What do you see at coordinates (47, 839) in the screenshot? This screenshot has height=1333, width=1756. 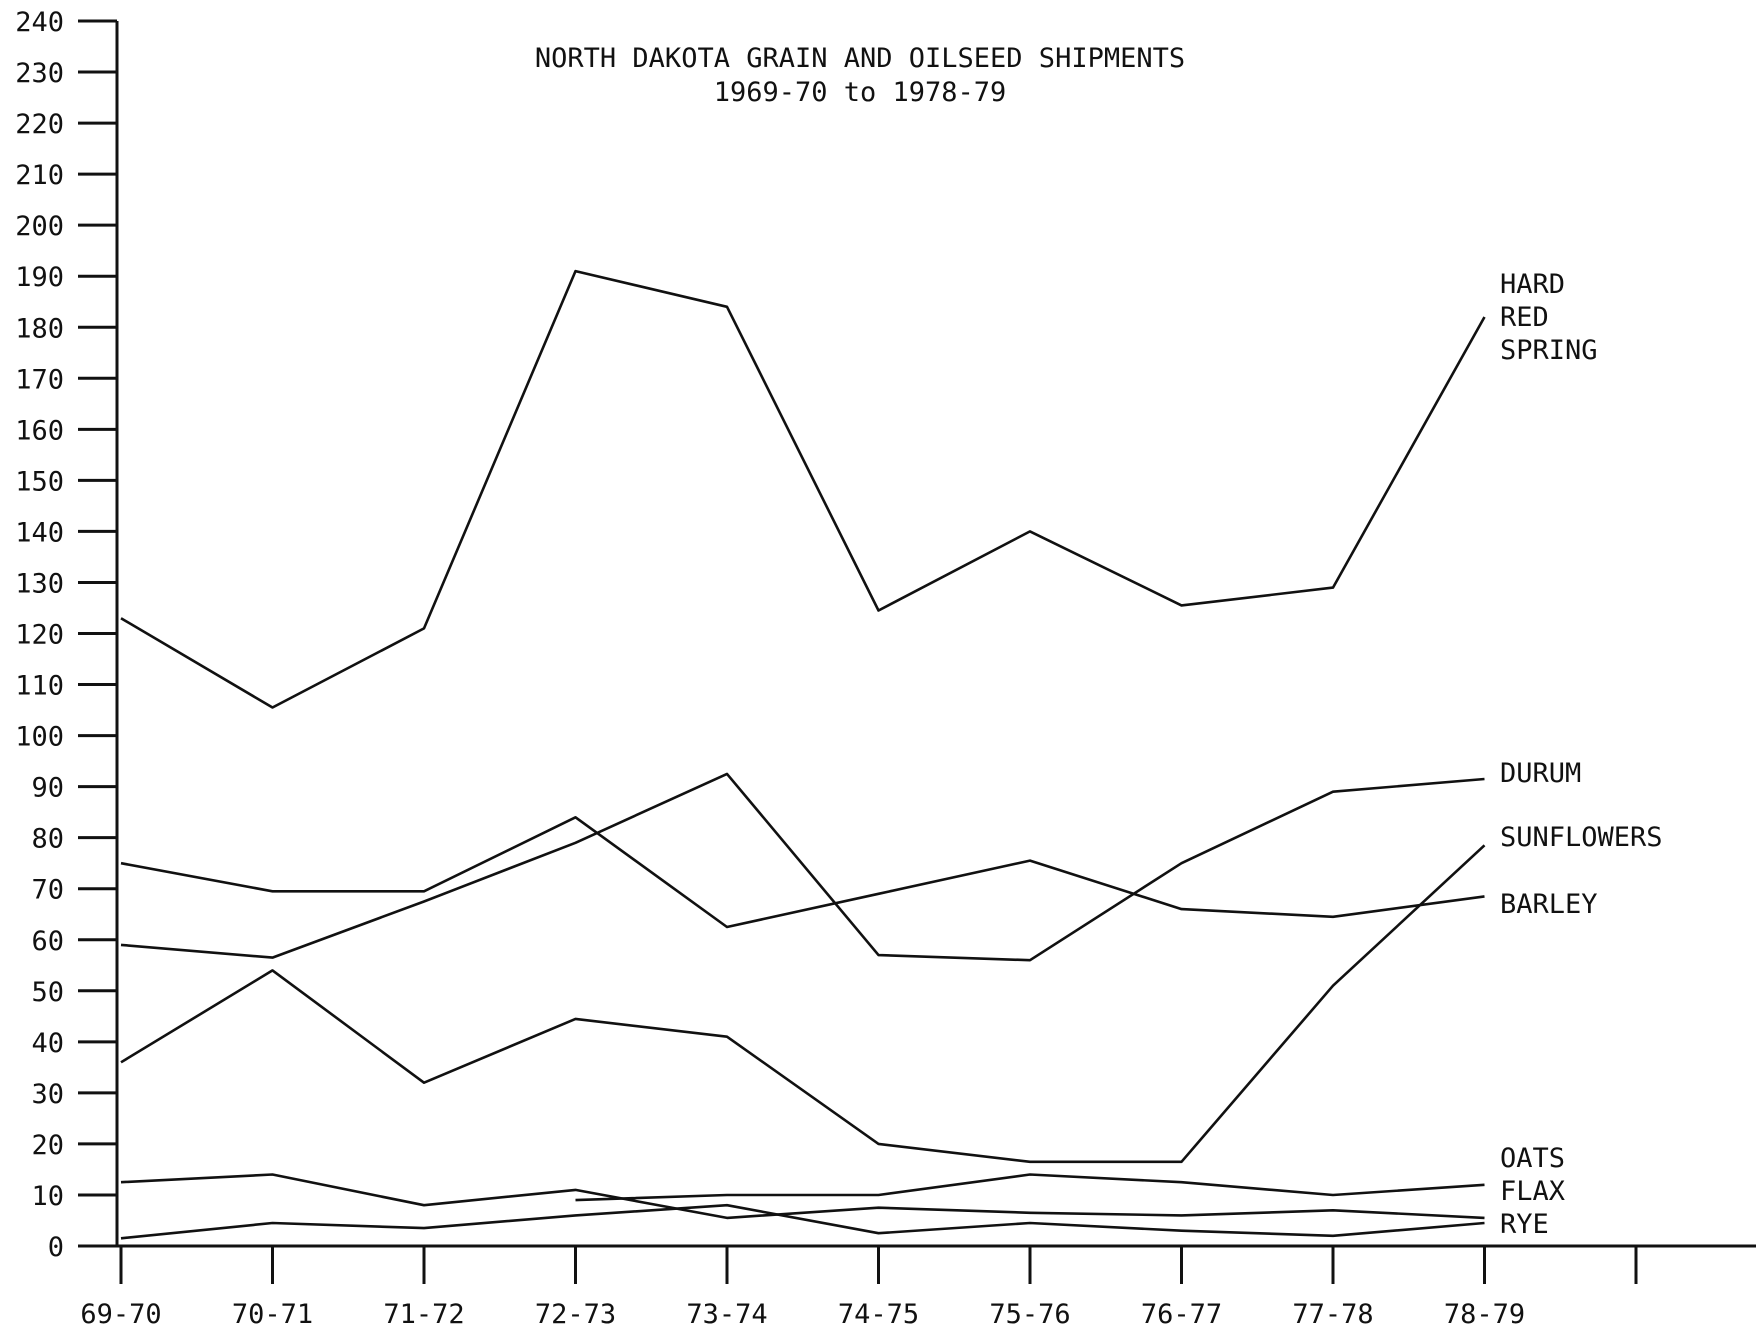 I see `y-tick-label: 80` at bounding box center [47, 839].